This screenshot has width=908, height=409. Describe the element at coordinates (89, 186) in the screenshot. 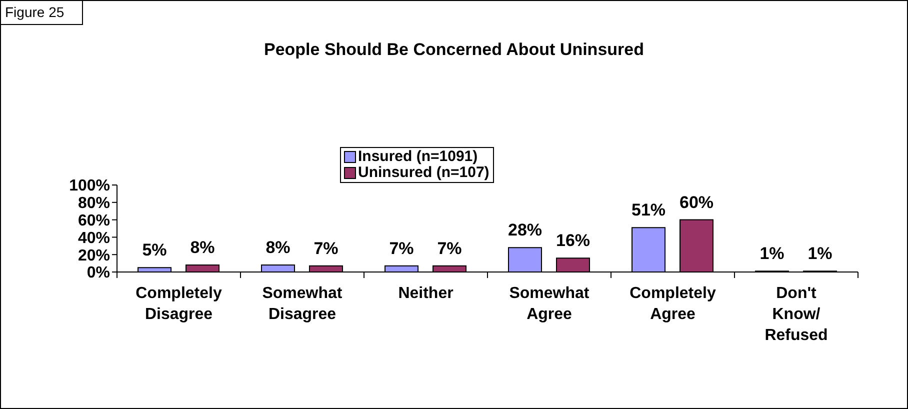

I see `y-tick-label: 100%` at that location.